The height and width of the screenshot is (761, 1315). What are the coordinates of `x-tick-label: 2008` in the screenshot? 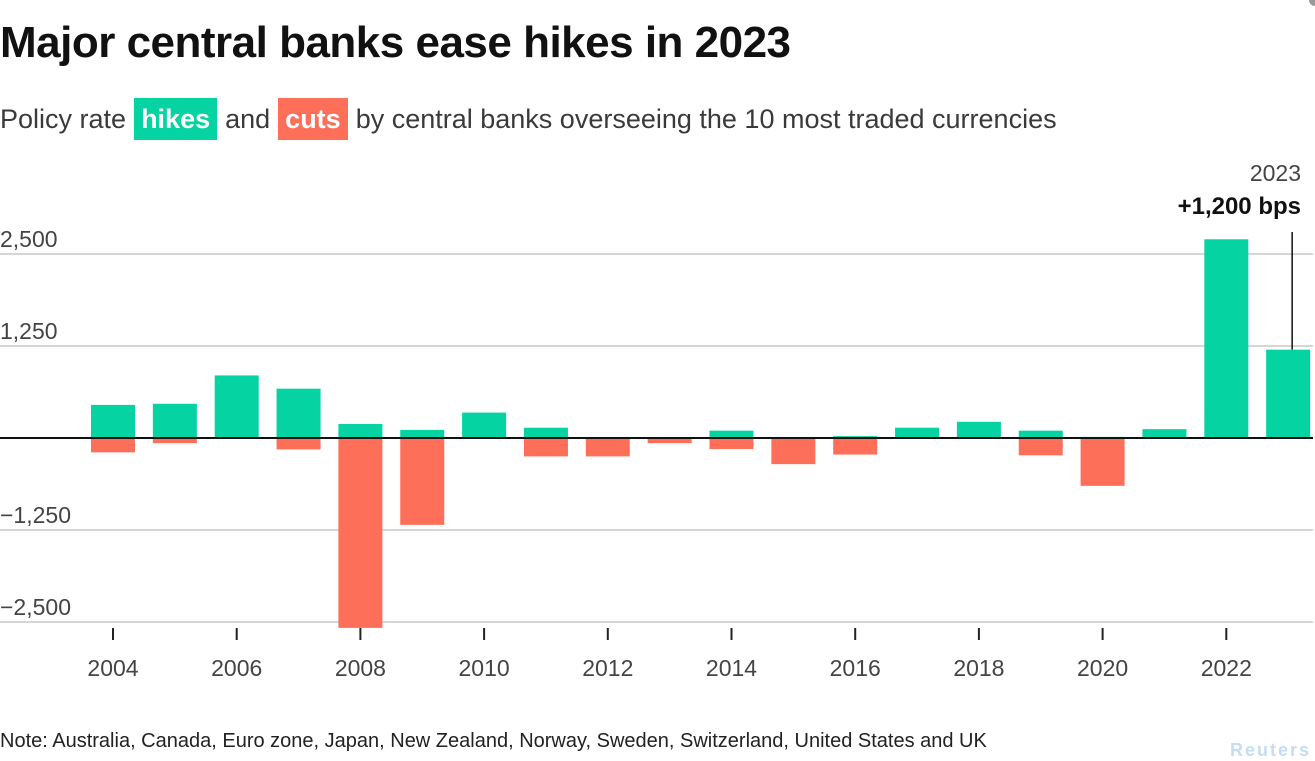 It's located at (360, 668).